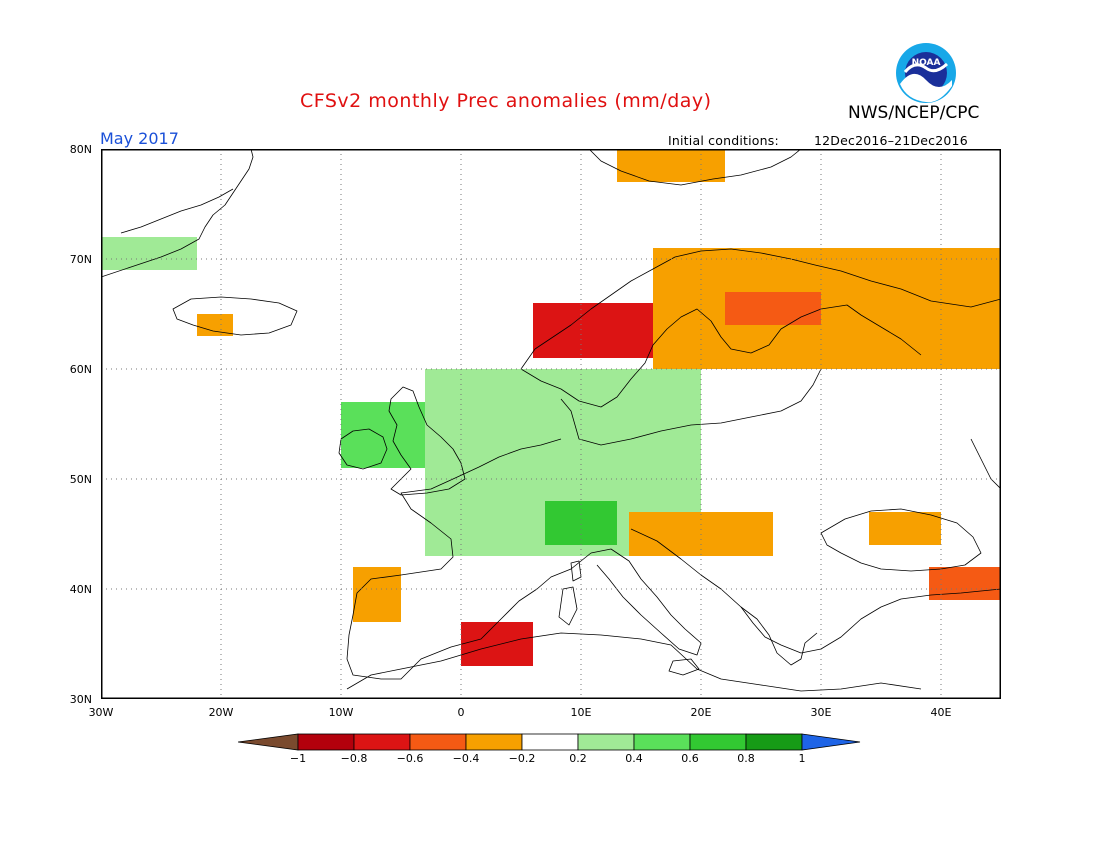 The image size is (1100, 850). What do you see at coordinates (494, 742) in the screenshot?
I see `colorbar-swatch-m04` at bounding box center [494, 742].